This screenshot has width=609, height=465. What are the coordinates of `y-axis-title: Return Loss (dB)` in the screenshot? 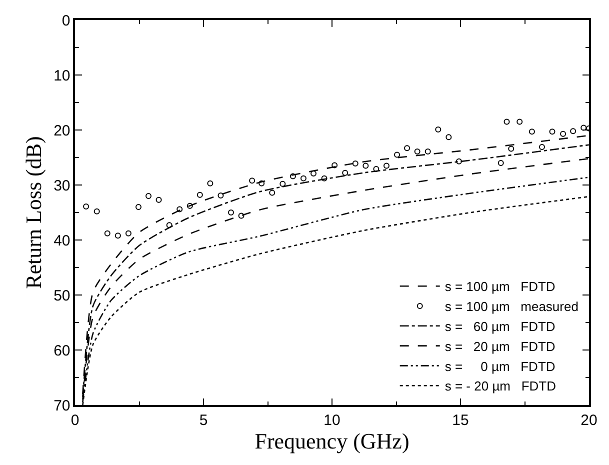 It's located at (33, 212).